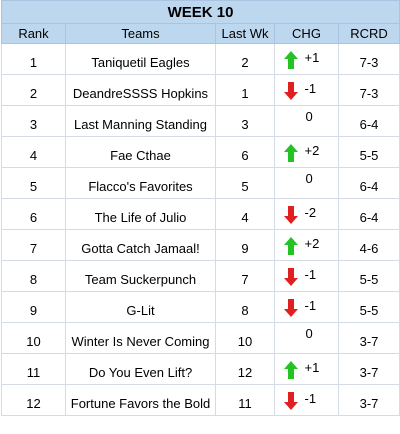 This screenshot has height=434, width=400. What do you see at coordinates (33, 369) in the screenshot?
I see `rank-cell: 11` at bounding box center [33, 369].